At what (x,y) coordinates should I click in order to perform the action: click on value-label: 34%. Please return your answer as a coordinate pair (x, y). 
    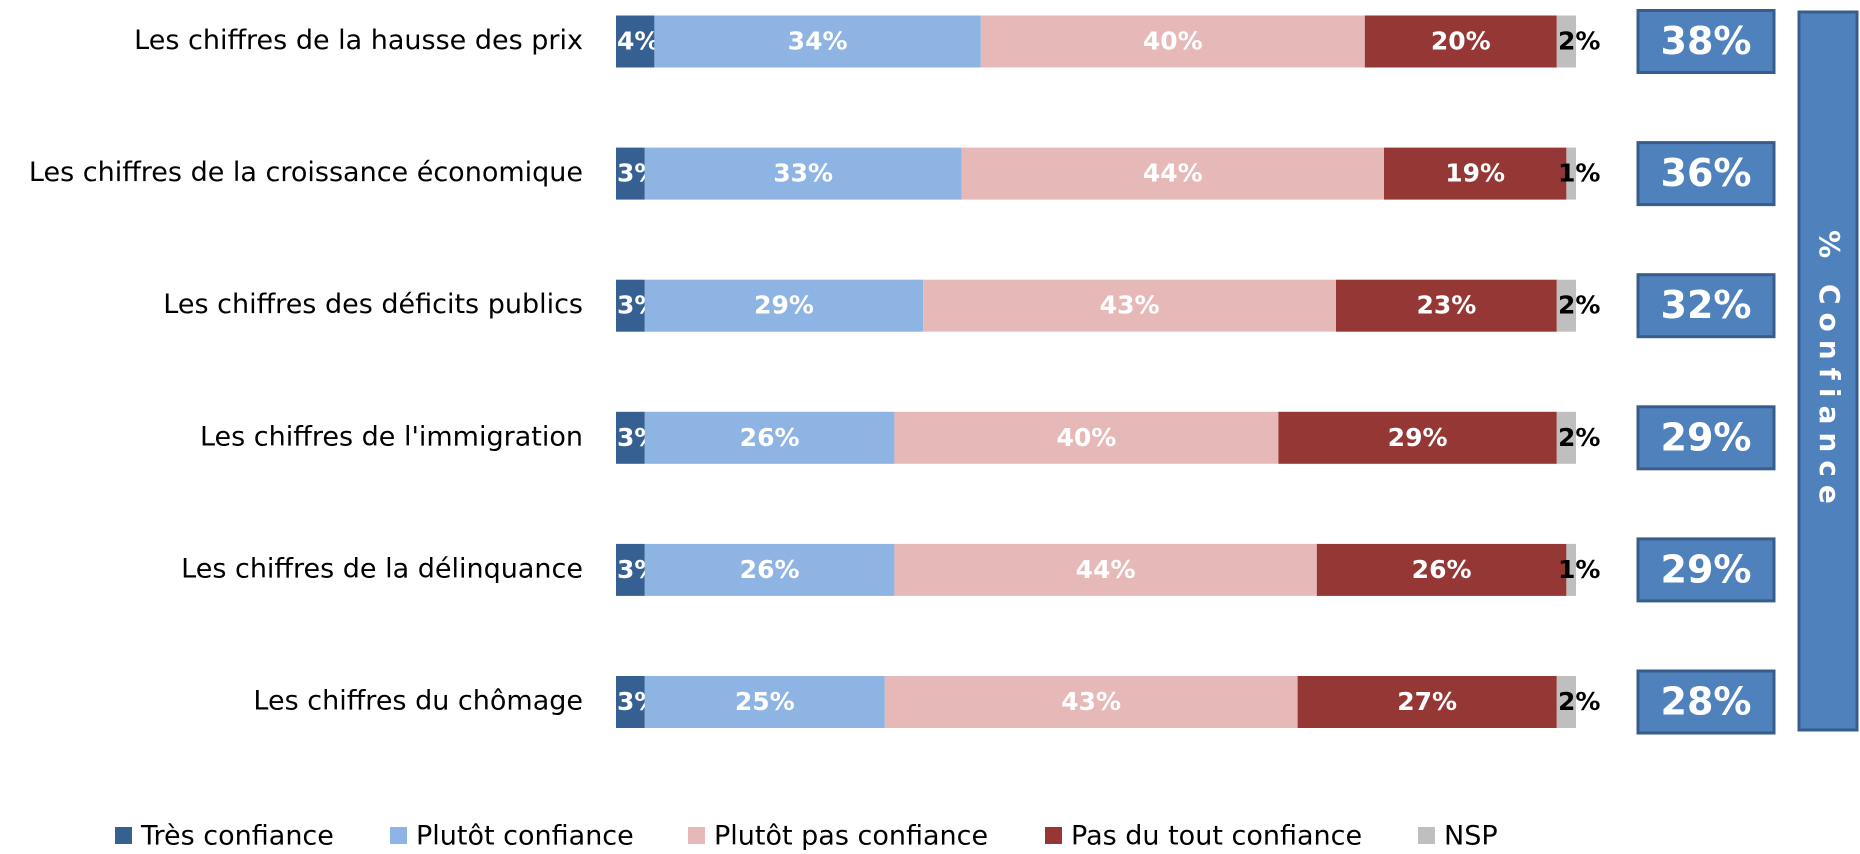
    Looking at the image, I should click on (818, 41).